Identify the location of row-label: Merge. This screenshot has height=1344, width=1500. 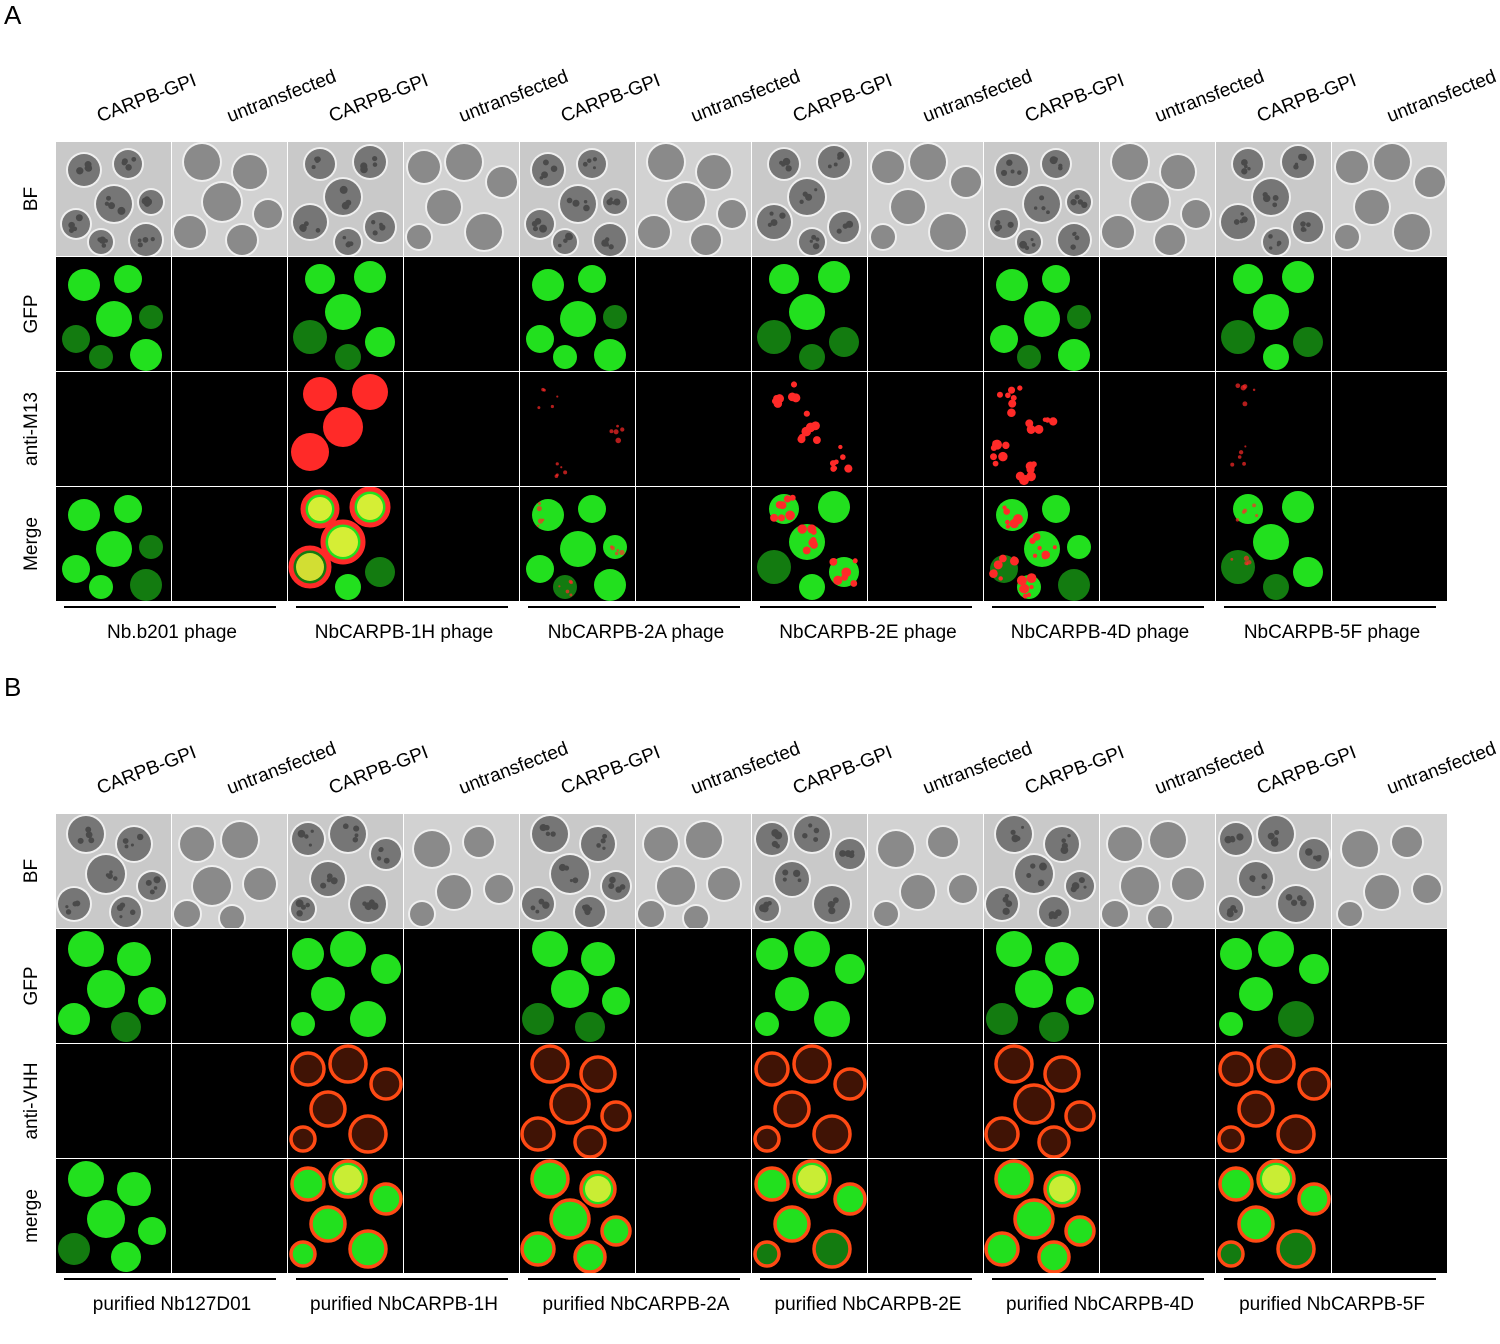
(31, 544).